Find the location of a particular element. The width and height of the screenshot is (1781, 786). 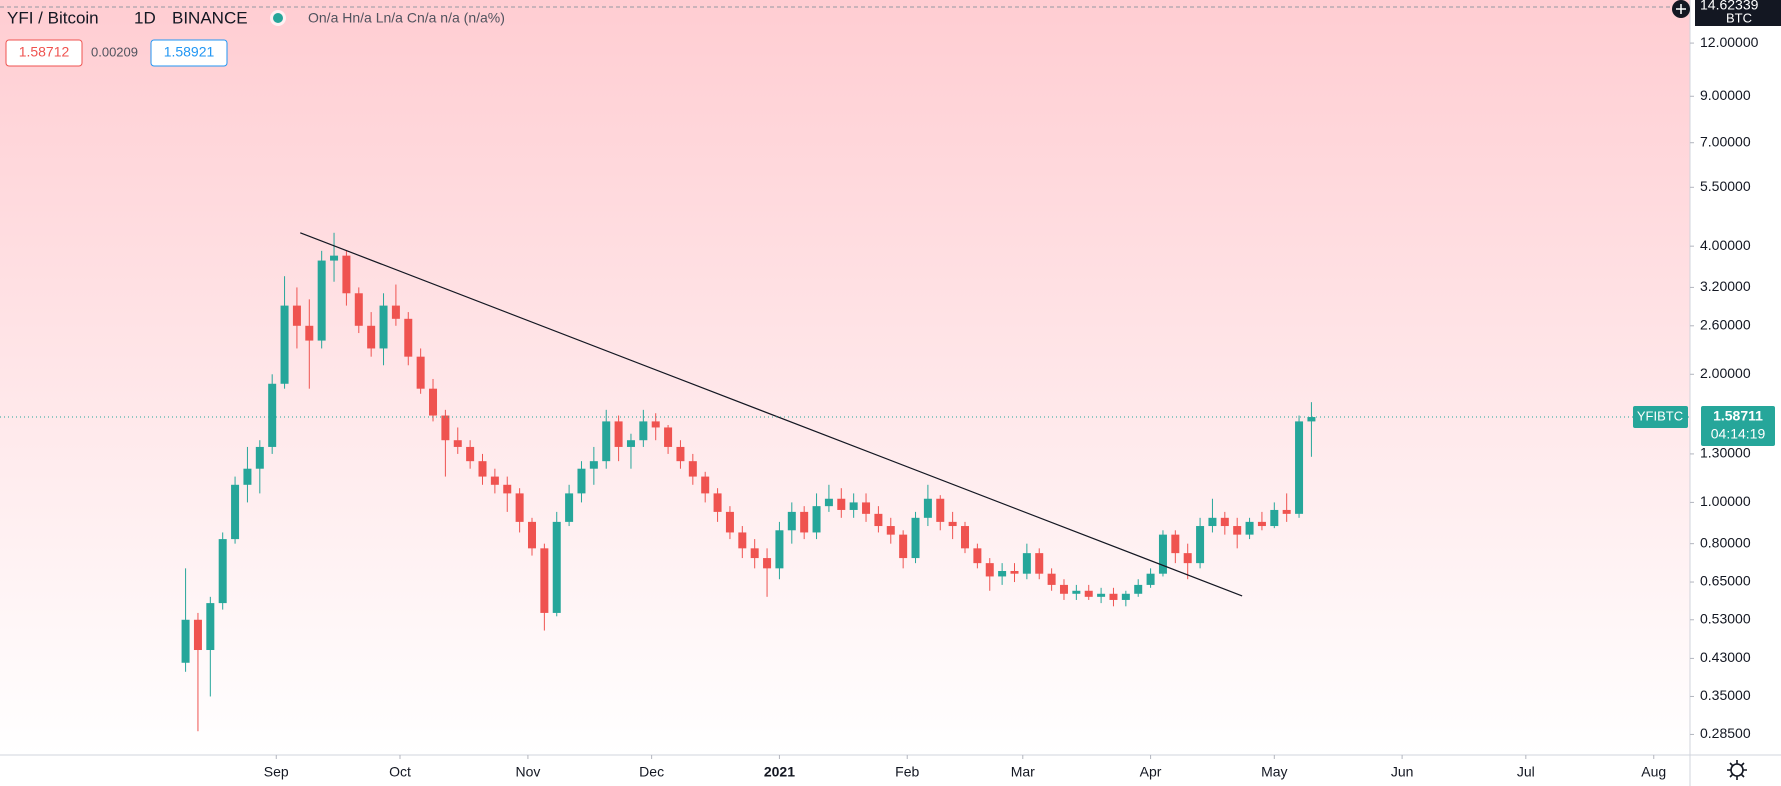

x-tick-label: Aug is located at coordinates (1653, 772).